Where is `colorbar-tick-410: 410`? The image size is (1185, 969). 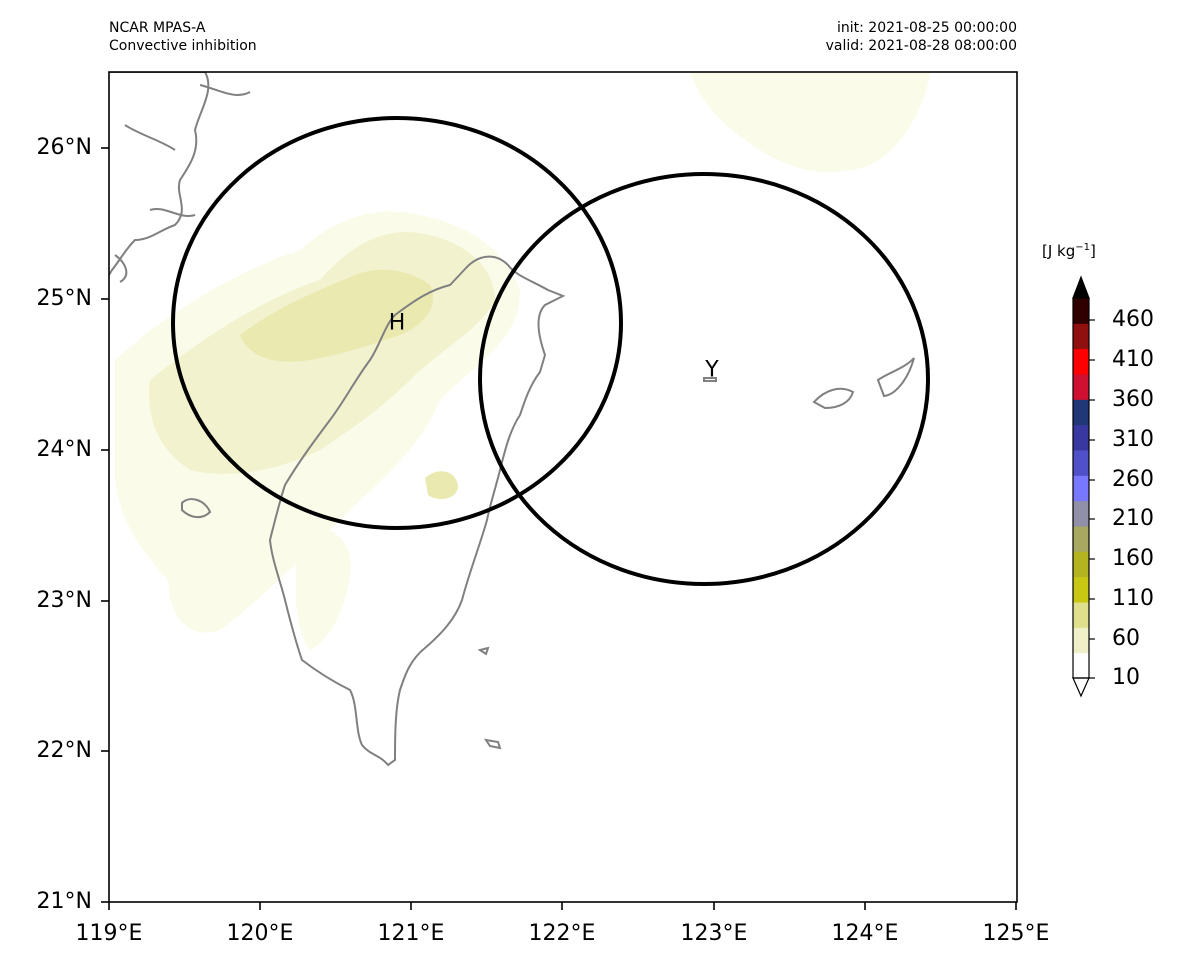
colorbar-tick-410: 410 is located at coordinates (1133, 359).